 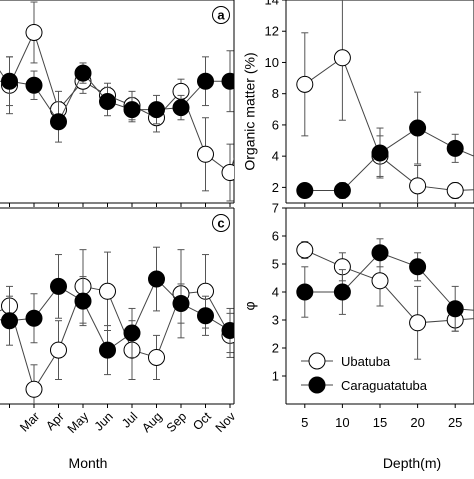 I want to click on y-tick-label: 8, so click(x=275, y=93).